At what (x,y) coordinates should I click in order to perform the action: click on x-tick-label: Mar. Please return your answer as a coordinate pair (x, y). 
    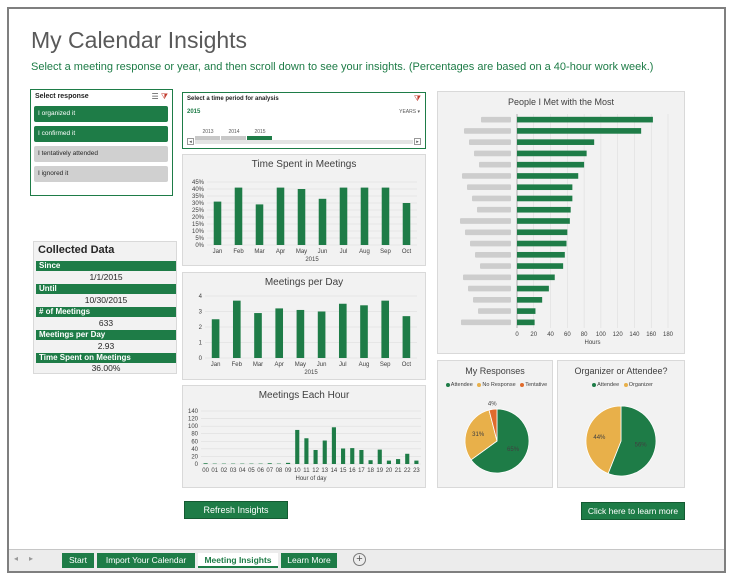
    Looking at the image, I should click on (259, 252).